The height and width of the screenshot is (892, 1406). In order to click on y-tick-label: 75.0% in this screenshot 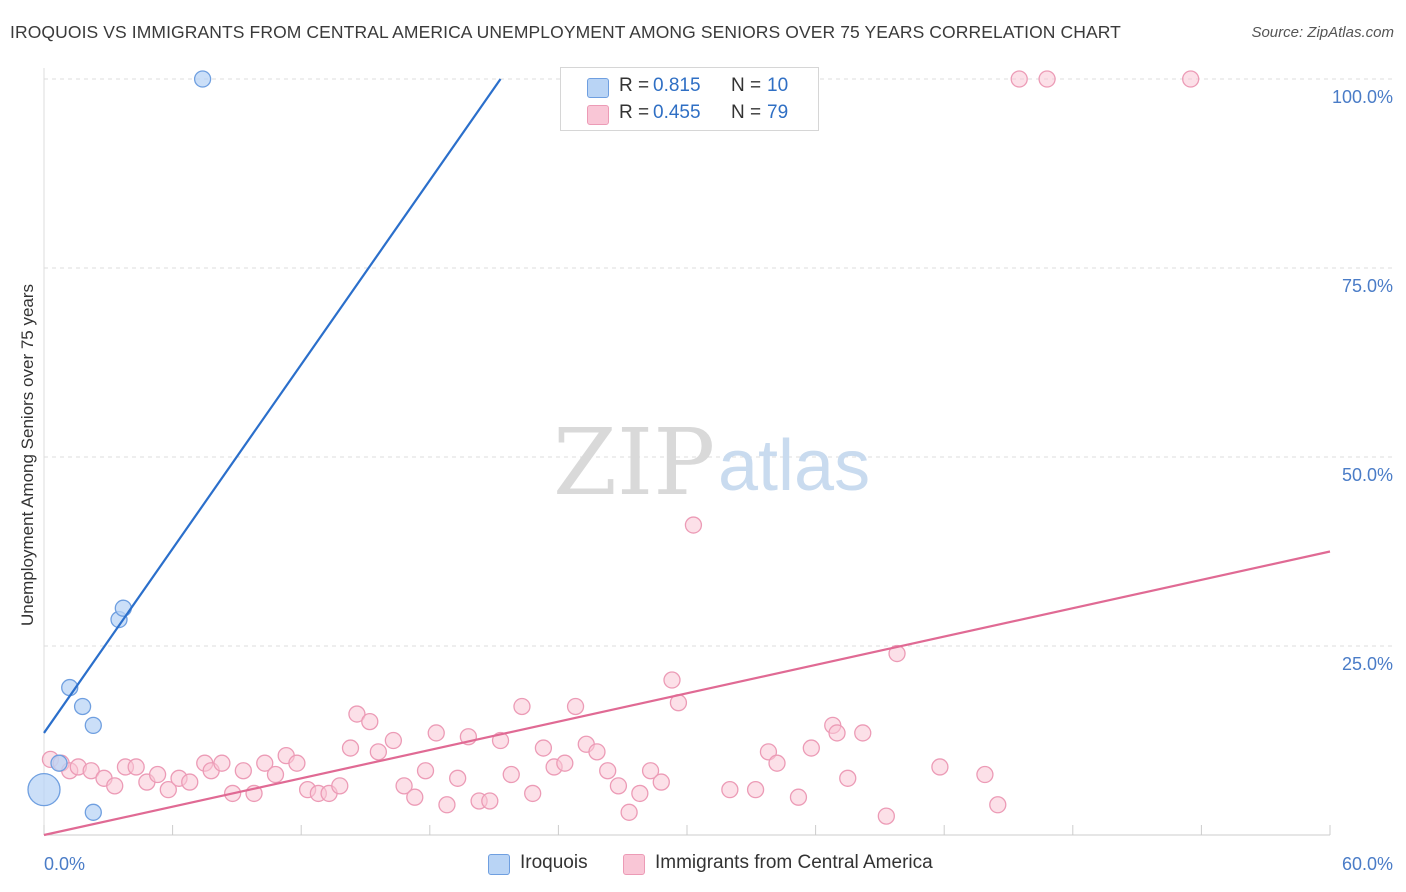, I will do `click(1367, 286)`.